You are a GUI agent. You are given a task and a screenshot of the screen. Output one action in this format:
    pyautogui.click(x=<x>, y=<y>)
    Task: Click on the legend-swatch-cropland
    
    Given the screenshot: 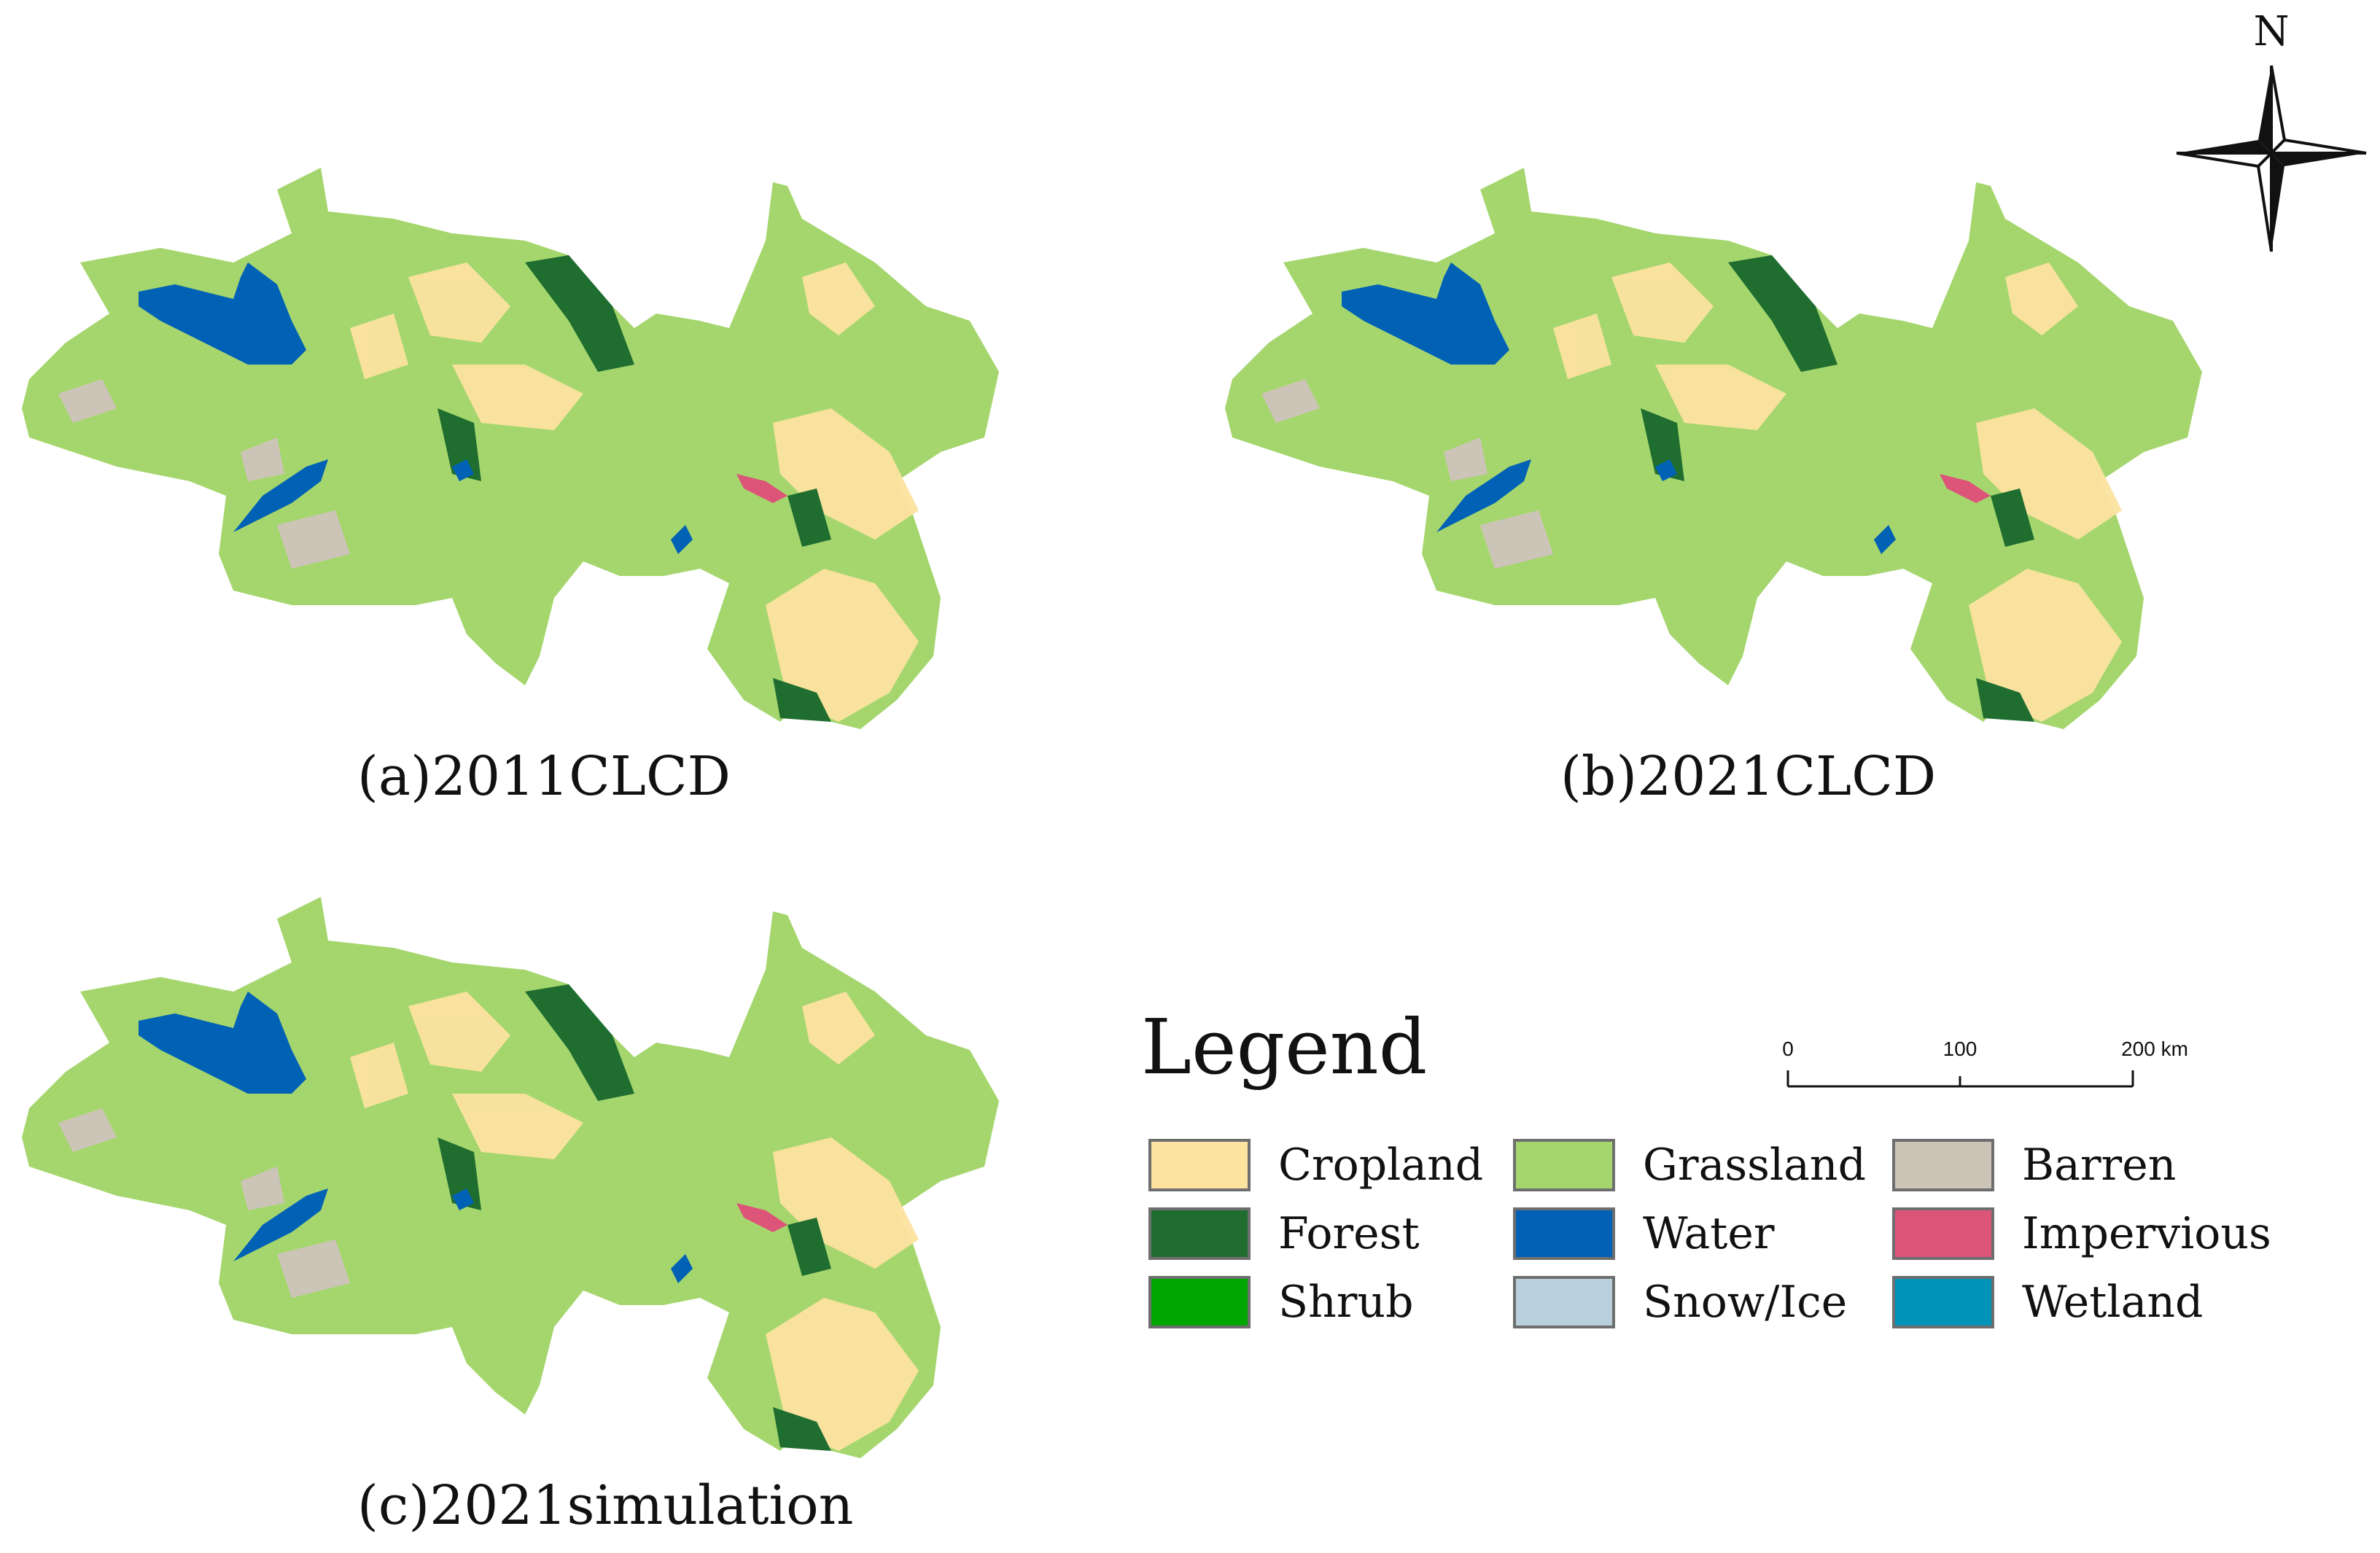 What is the action you would take?
    pyautogui.click(x=1199, y=1165)
    